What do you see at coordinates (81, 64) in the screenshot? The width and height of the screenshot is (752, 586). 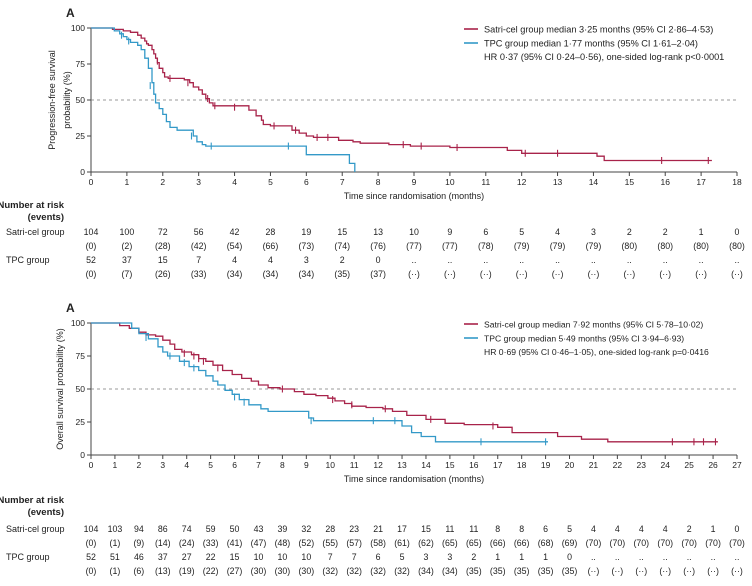 I see `y-tick-label: 75` at bounding box center [81, 64].